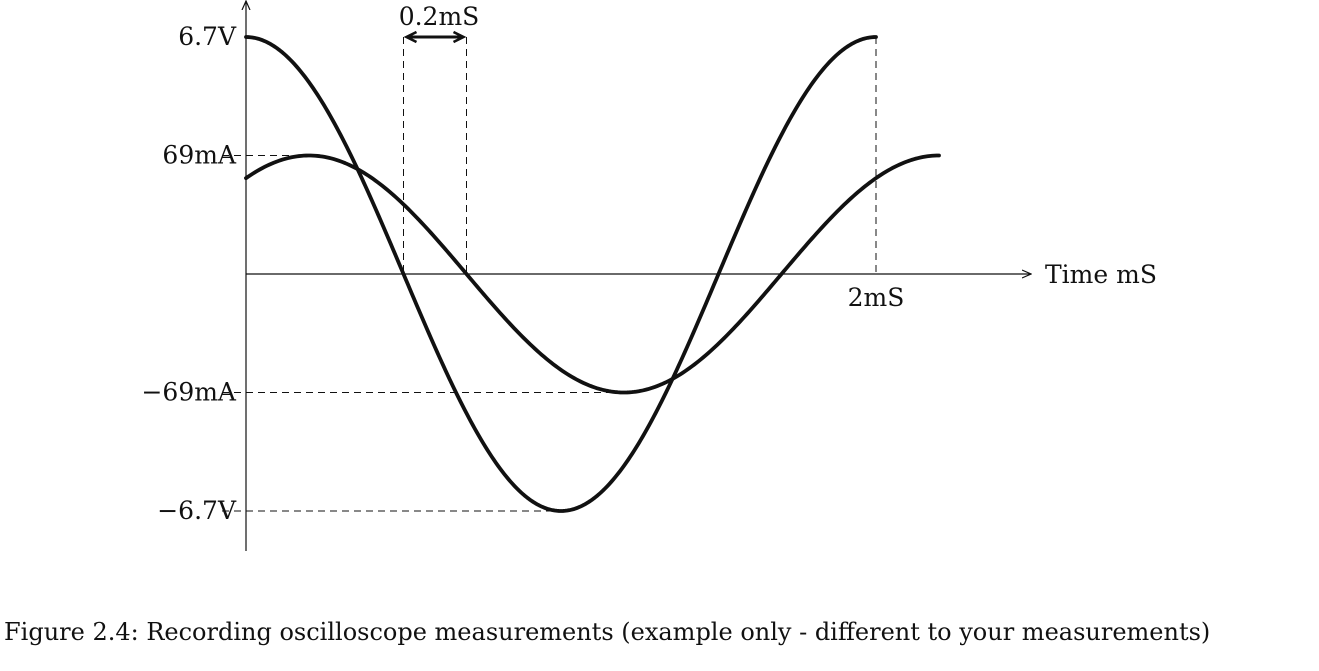 Image resolution: width=1319 pixels, height=671 pixels. I want to click on phase-shift-label: 0.2mS, so click(439, 16).